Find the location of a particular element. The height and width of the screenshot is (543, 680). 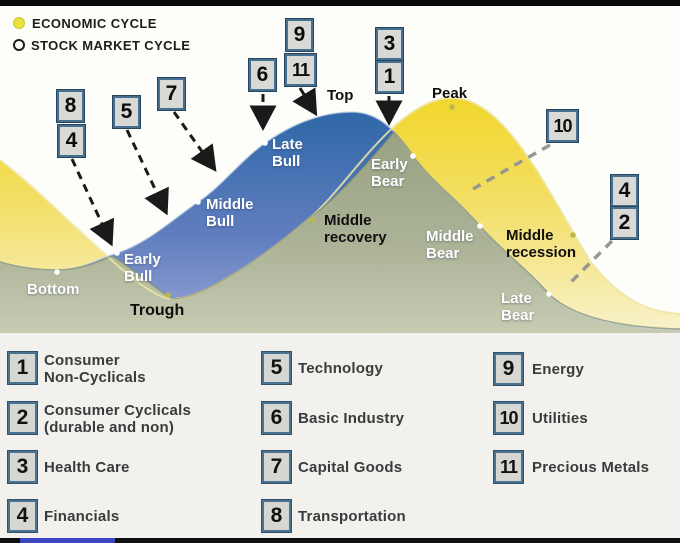

legend-sector-box-2: 2 is located at coordinates (22, 418).